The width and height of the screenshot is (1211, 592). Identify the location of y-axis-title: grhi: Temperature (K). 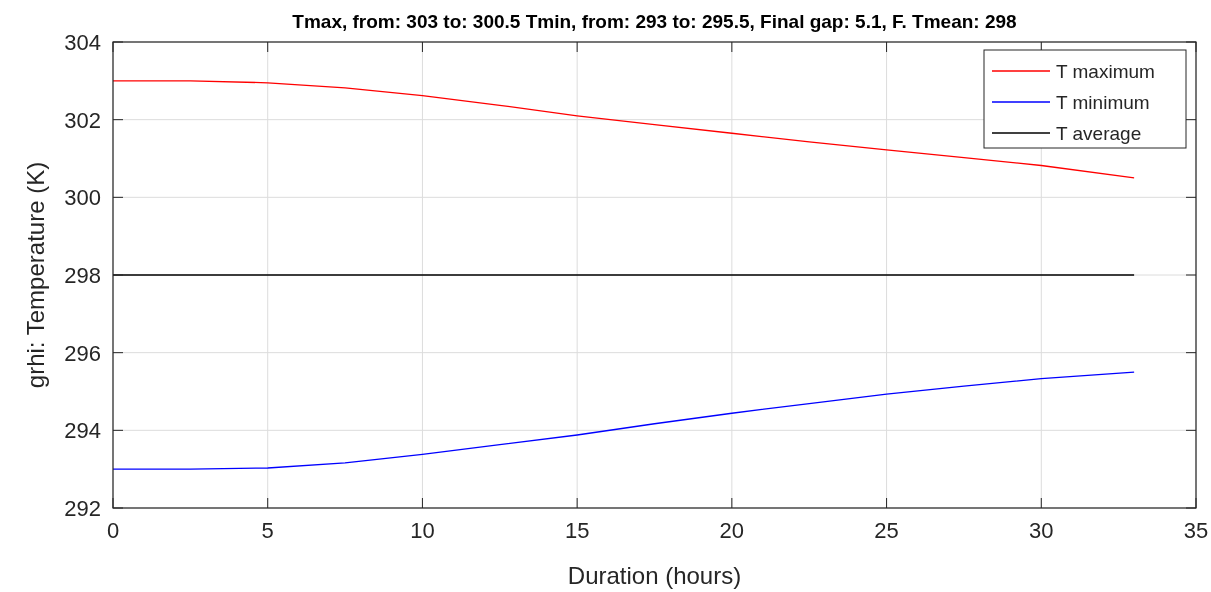
(35, 275).